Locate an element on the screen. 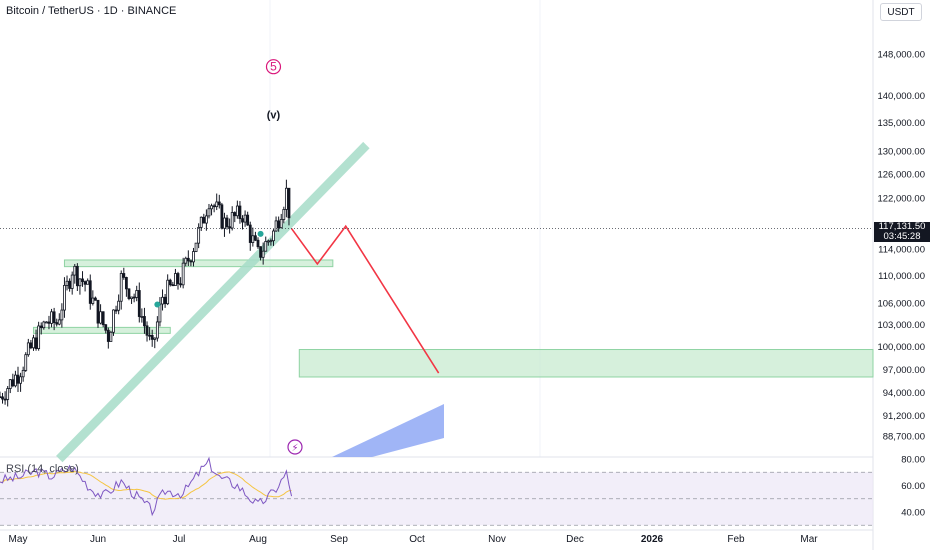  time-tick-label: Oct is located at coordinates (417, 539).